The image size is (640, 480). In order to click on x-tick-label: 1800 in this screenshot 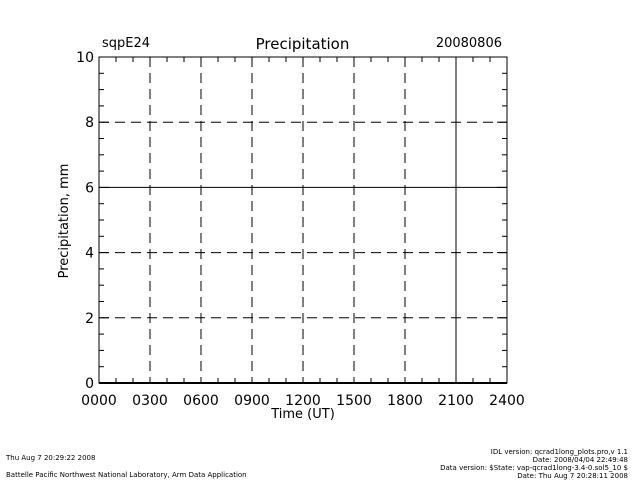, I will do `click(405, 401)`.